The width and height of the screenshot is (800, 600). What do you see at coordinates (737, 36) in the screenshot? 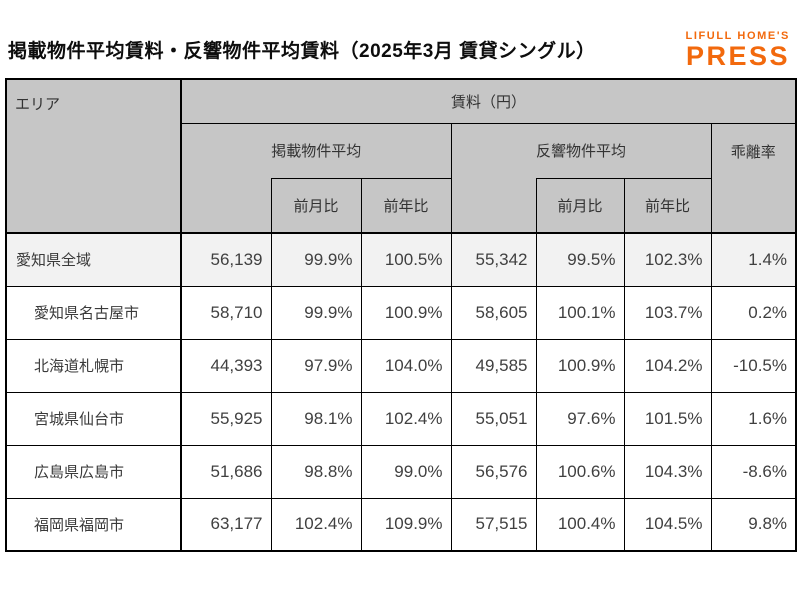
I see `logo-lifull-homes-text: LIFULL HOME'S` at bounding box center [737, 36].